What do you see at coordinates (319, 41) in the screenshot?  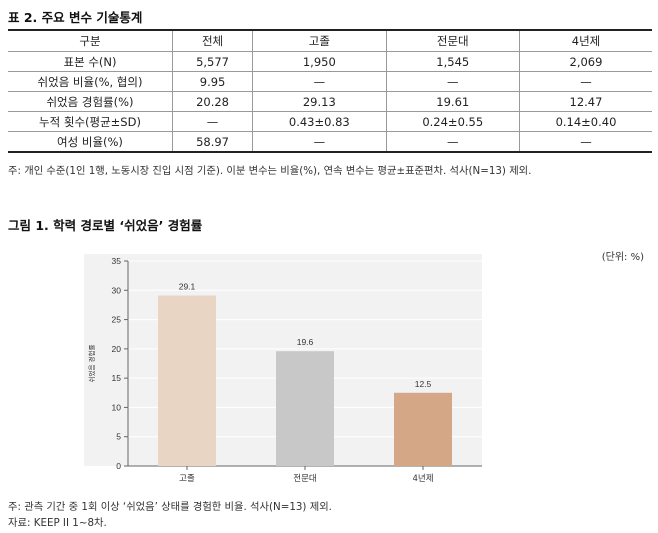 I see `table-header-cell: 고졸` at bounding box center [319, 41].